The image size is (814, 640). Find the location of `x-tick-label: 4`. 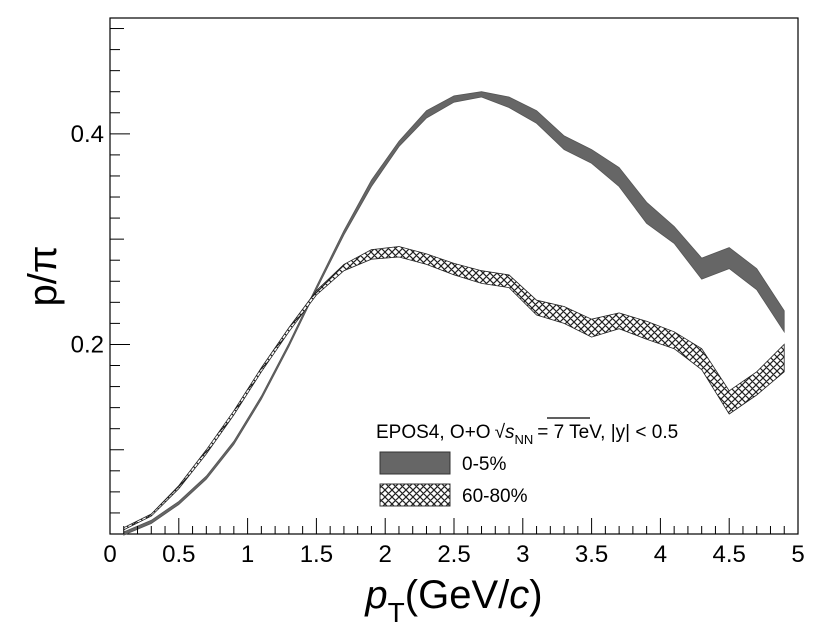

x-tick-label: 4 is located at coordinates (660, 554).